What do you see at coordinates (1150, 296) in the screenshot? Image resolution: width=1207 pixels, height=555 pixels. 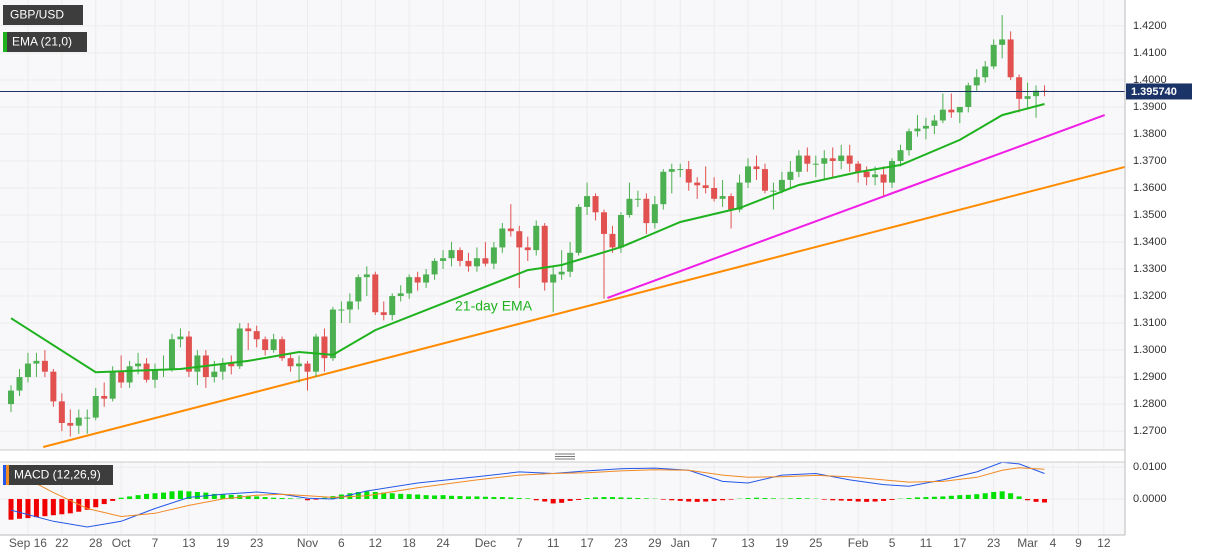 I see `y-tick-label: 1.3200` at bounding box center [1150, 296].